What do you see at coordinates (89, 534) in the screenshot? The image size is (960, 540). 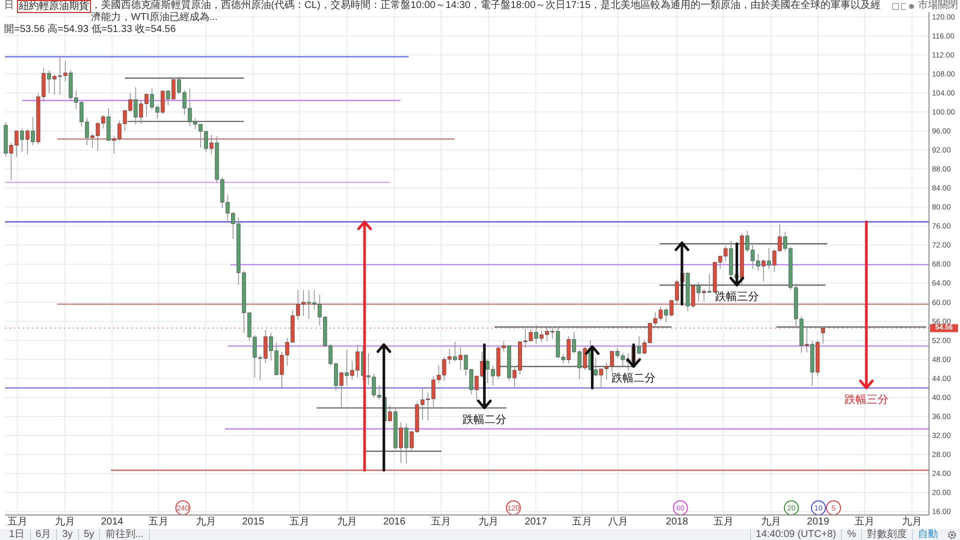 I see `text: 5y` at bounding box center [89, 534].